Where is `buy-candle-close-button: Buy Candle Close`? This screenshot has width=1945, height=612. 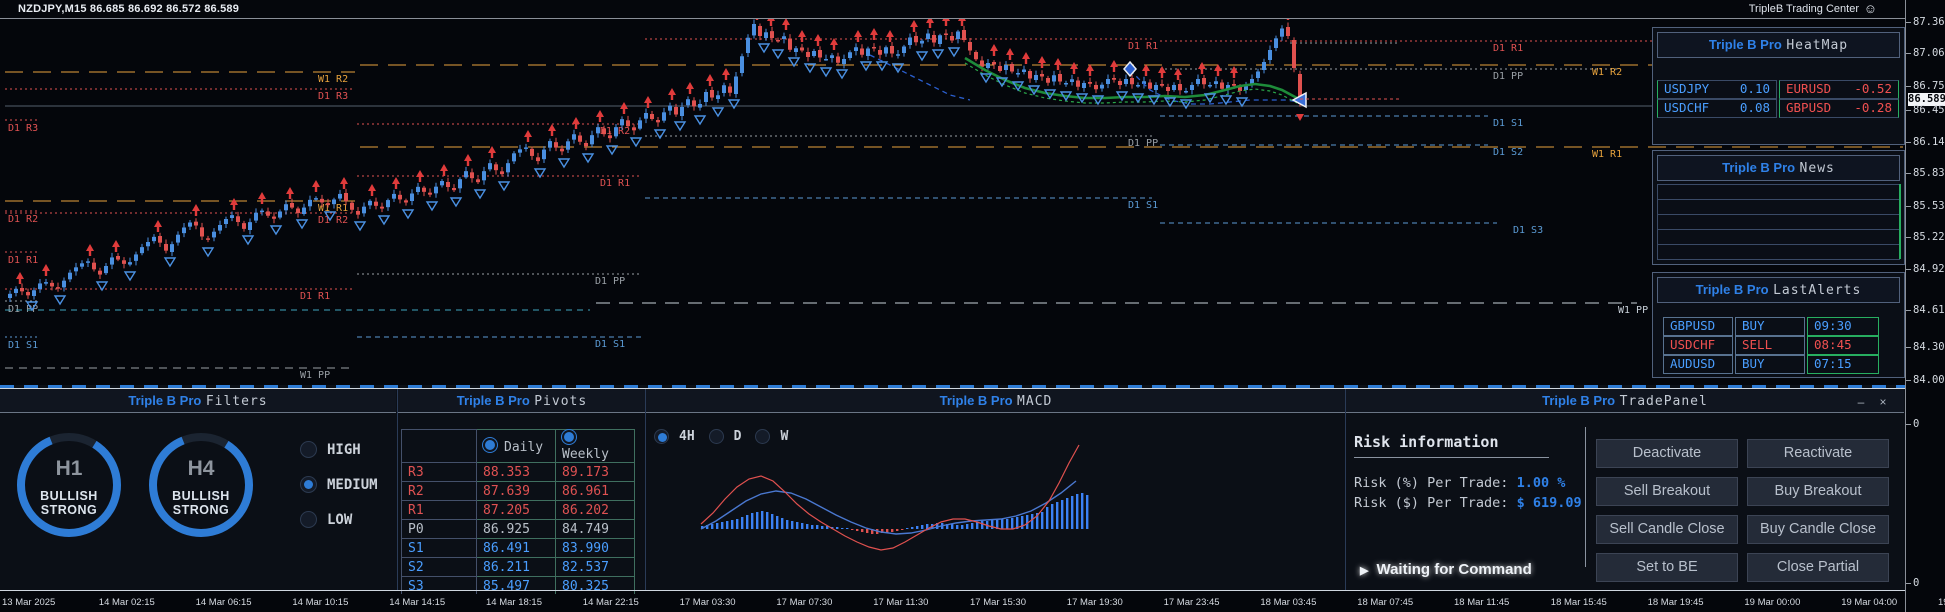
buy-candle-close-button: Buy Candle Close is located at coordinates (1818, 529).